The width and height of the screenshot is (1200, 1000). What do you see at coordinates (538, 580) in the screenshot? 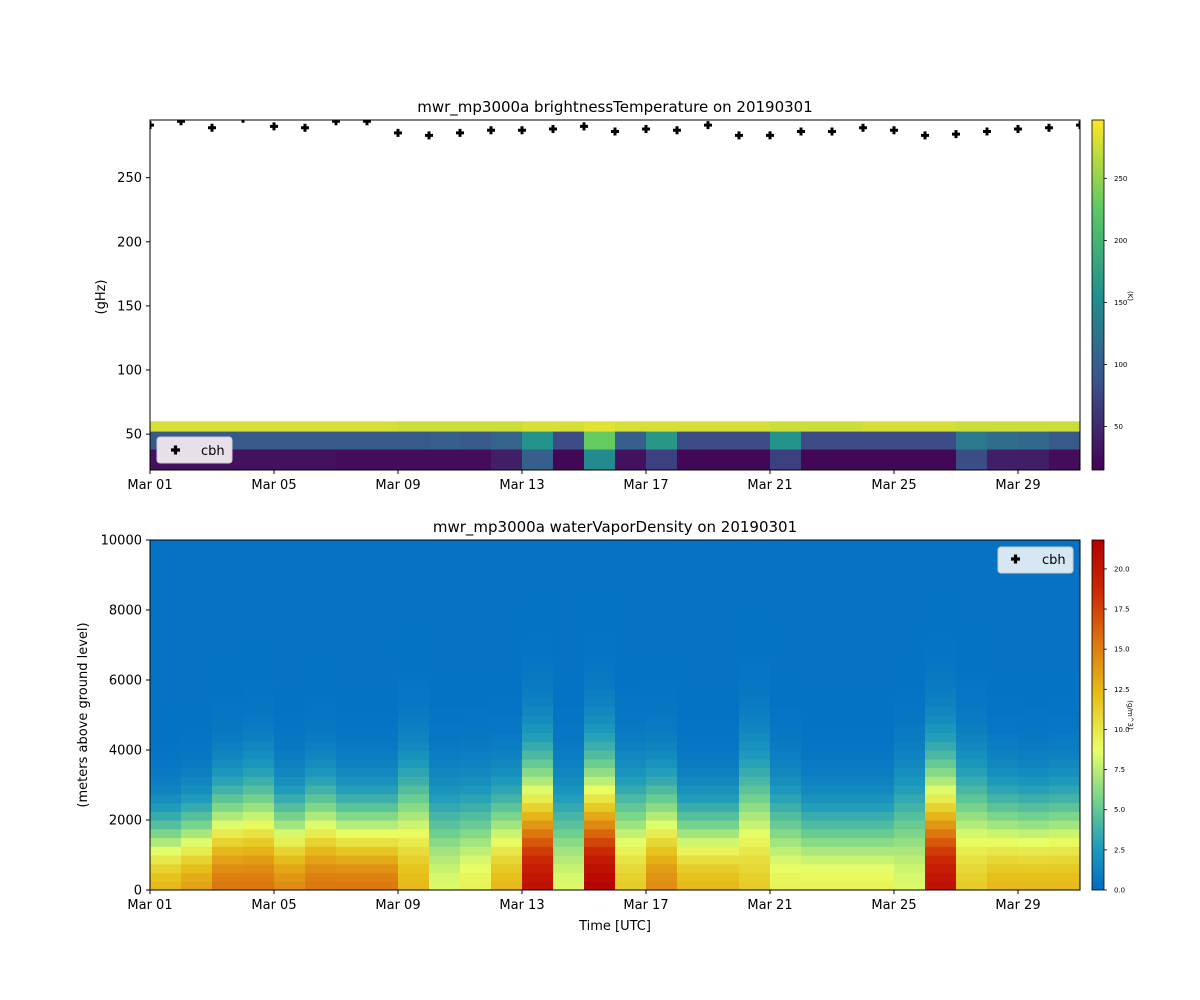
I see `wv-cell-day13-level35` at bounding box center [538, 580].